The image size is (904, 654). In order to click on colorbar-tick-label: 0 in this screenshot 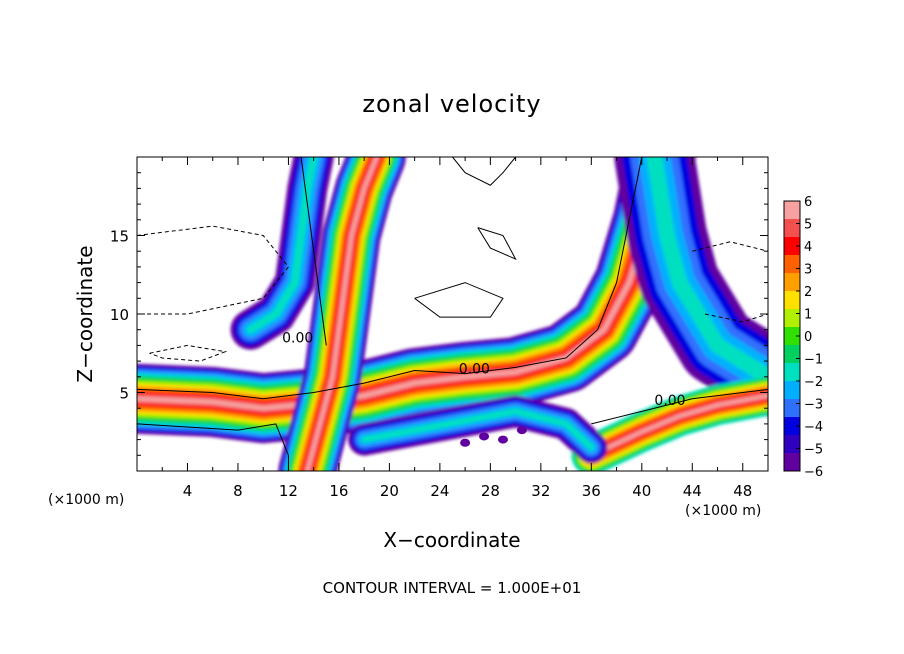, I will do `click(808, 337)`.